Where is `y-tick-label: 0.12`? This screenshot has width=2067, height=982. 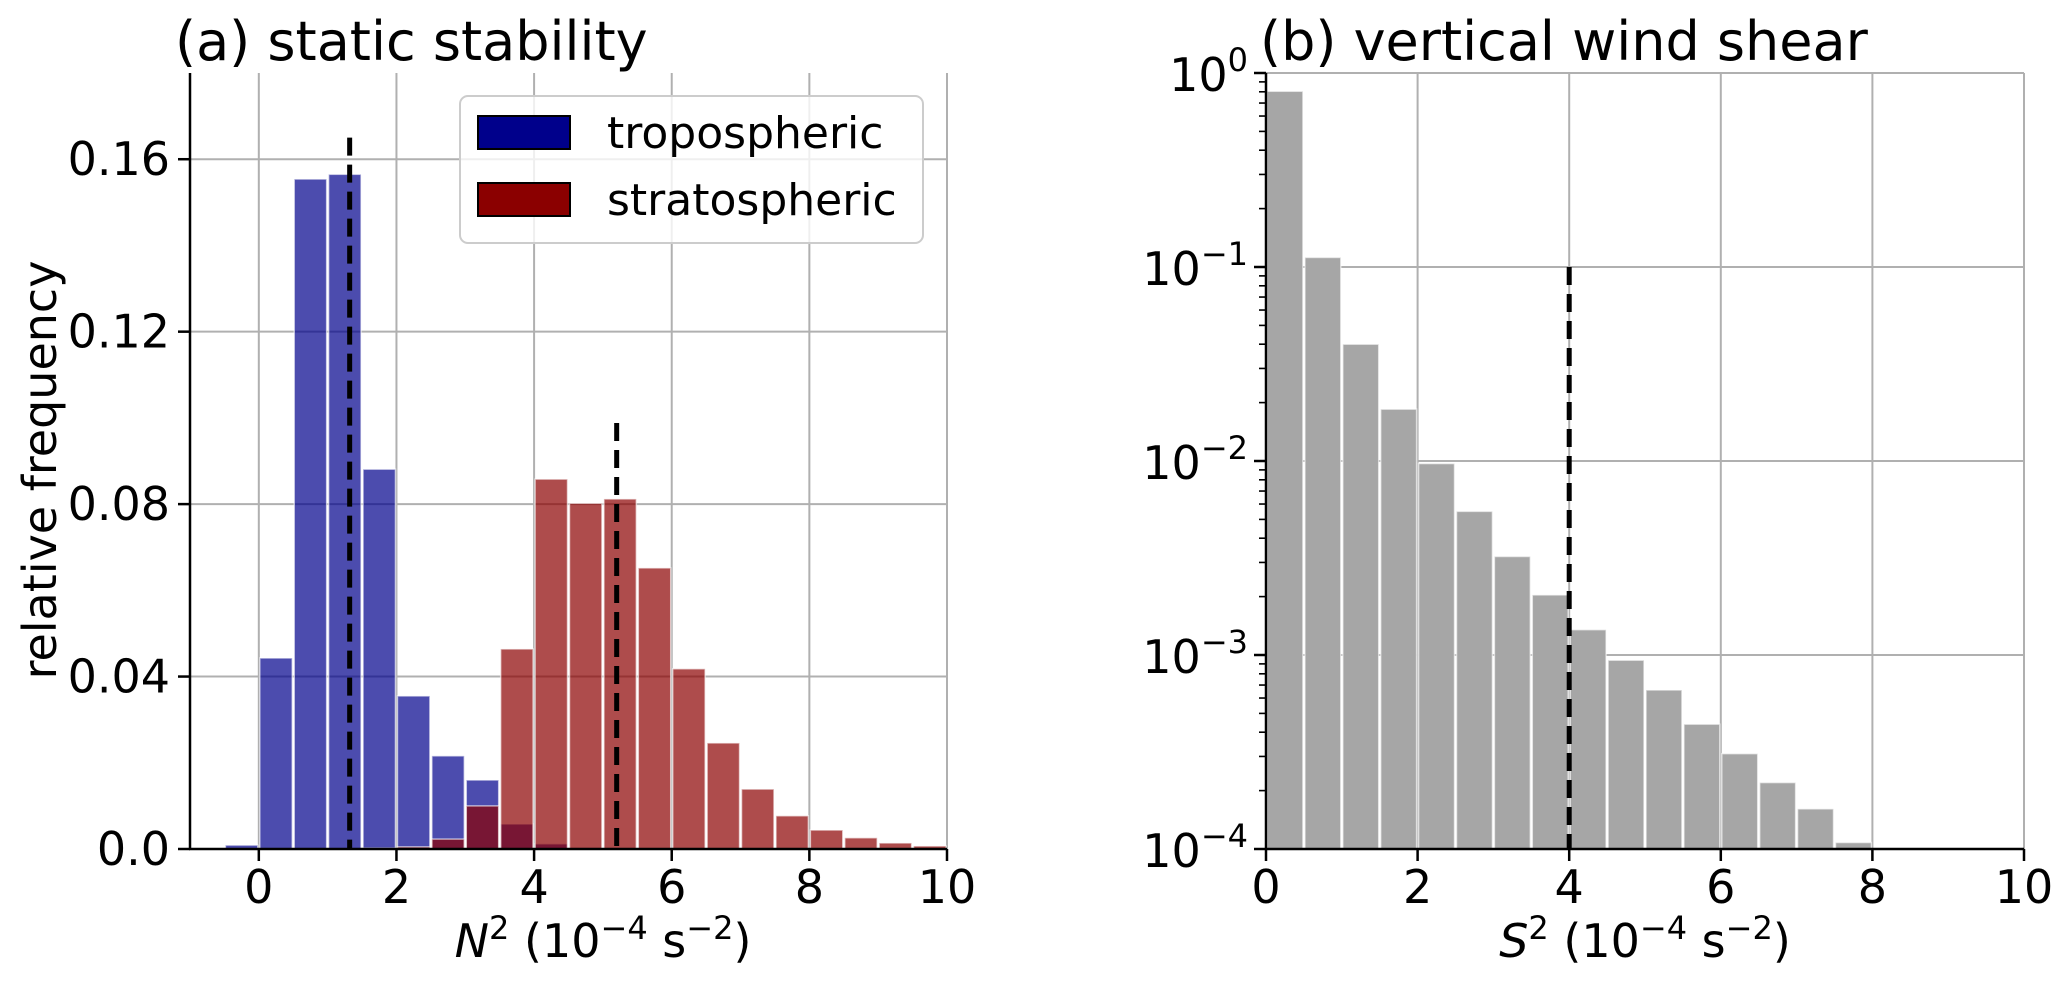
y-tick-label: 0.12 is located at coordinates (119, 332).